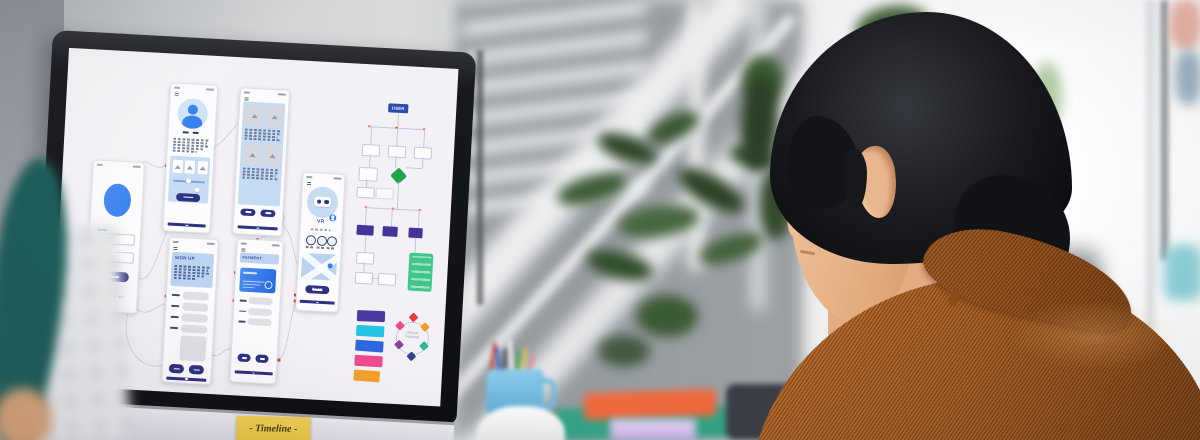  I want to click on wireframe-vr-screen: VR PLAY, so click(320, 242).